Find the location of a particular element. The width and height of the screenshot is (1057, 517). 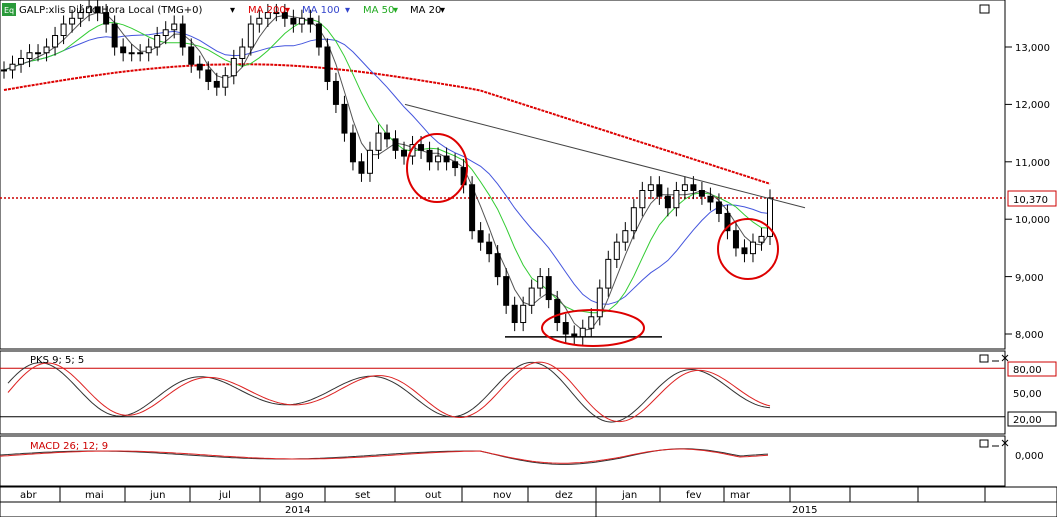

legend-ma20: MA 20 is located at coordinates (425, 10).